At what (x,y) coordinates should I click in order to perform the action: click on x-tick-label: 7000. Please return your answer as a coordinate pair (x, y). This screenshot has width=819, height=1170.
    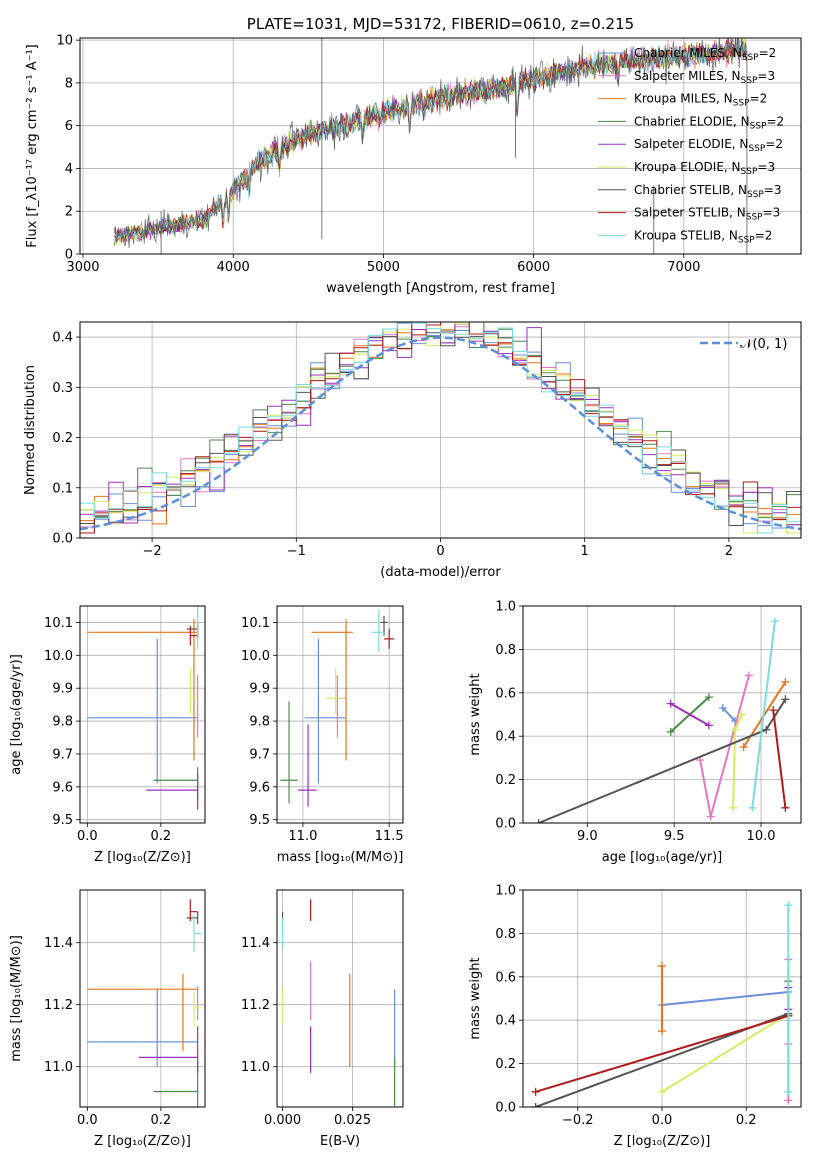
    Looking at the image, I should click on (683, 267).